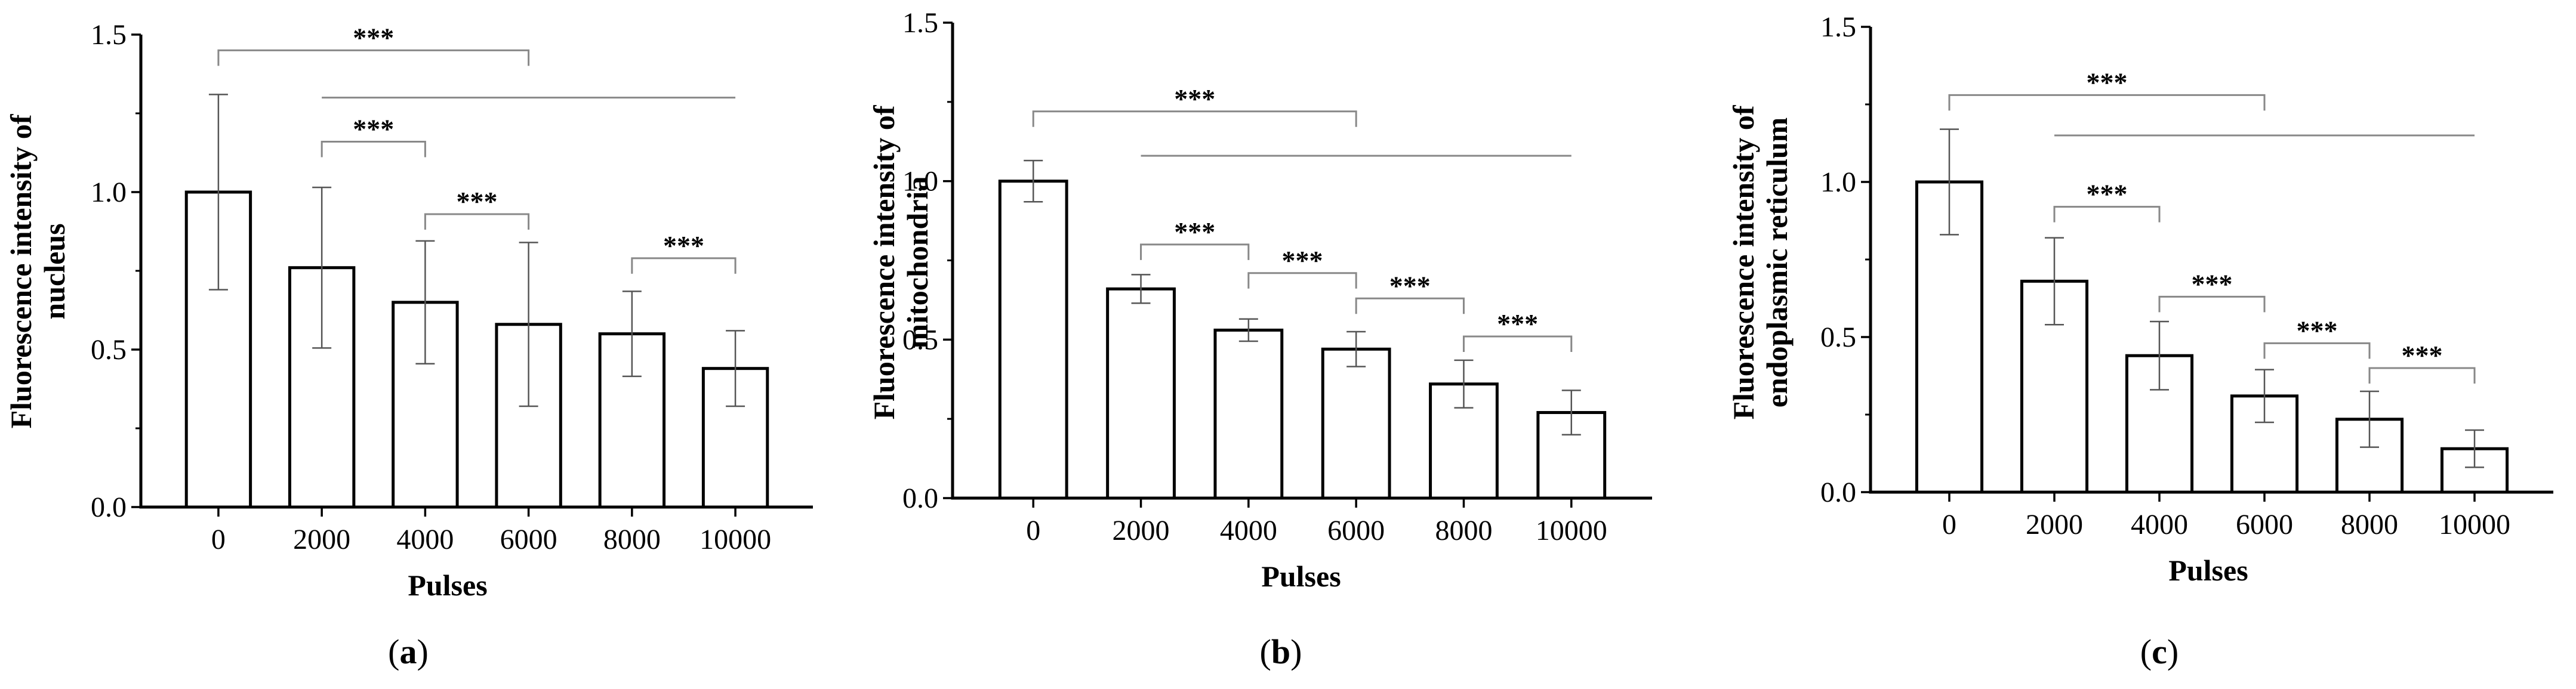  What do you see at coordinates (1141, 394) in the screenshot?
I see `bar-2000` at bounding box center [1141, 394].